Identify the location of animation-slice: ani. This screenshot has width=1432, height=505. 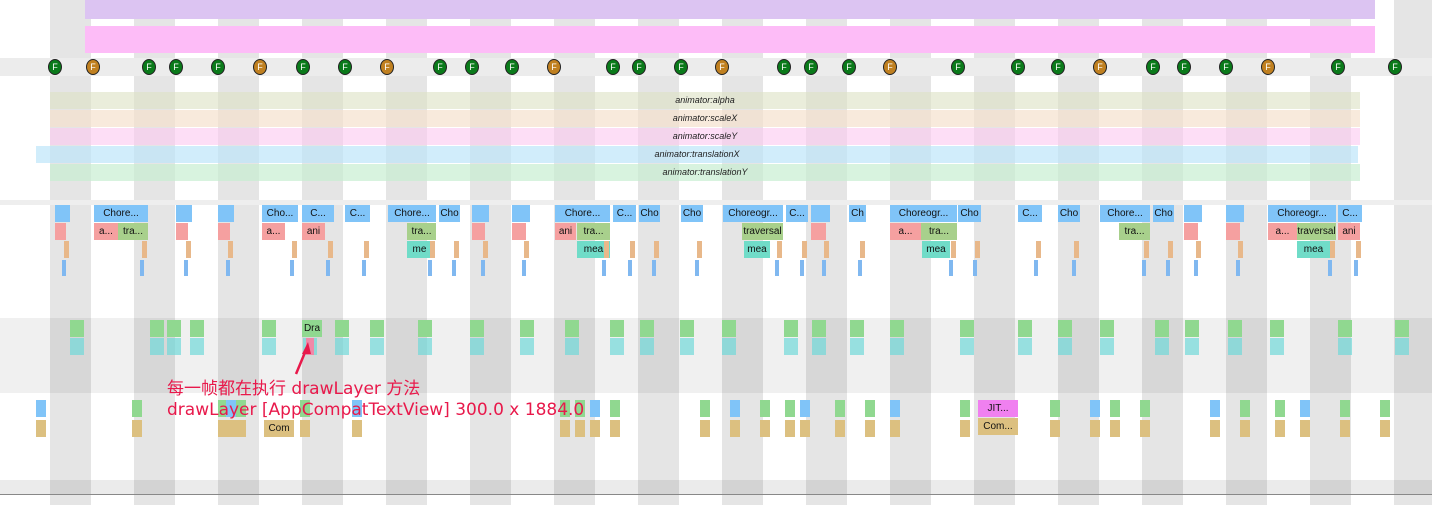
(565, 231).